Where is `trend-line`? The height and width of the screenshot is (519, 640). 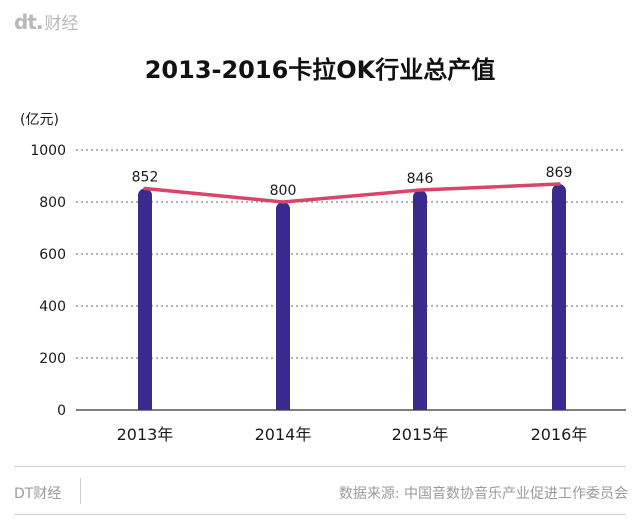
trend-line is located at coordinates (352, 193).